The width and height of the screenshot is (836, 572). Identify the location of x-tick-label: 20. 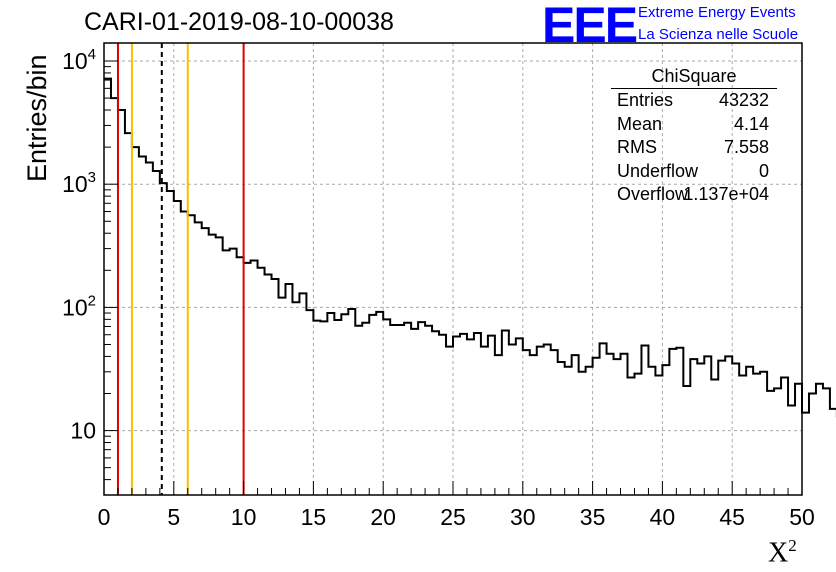
(383, 517).